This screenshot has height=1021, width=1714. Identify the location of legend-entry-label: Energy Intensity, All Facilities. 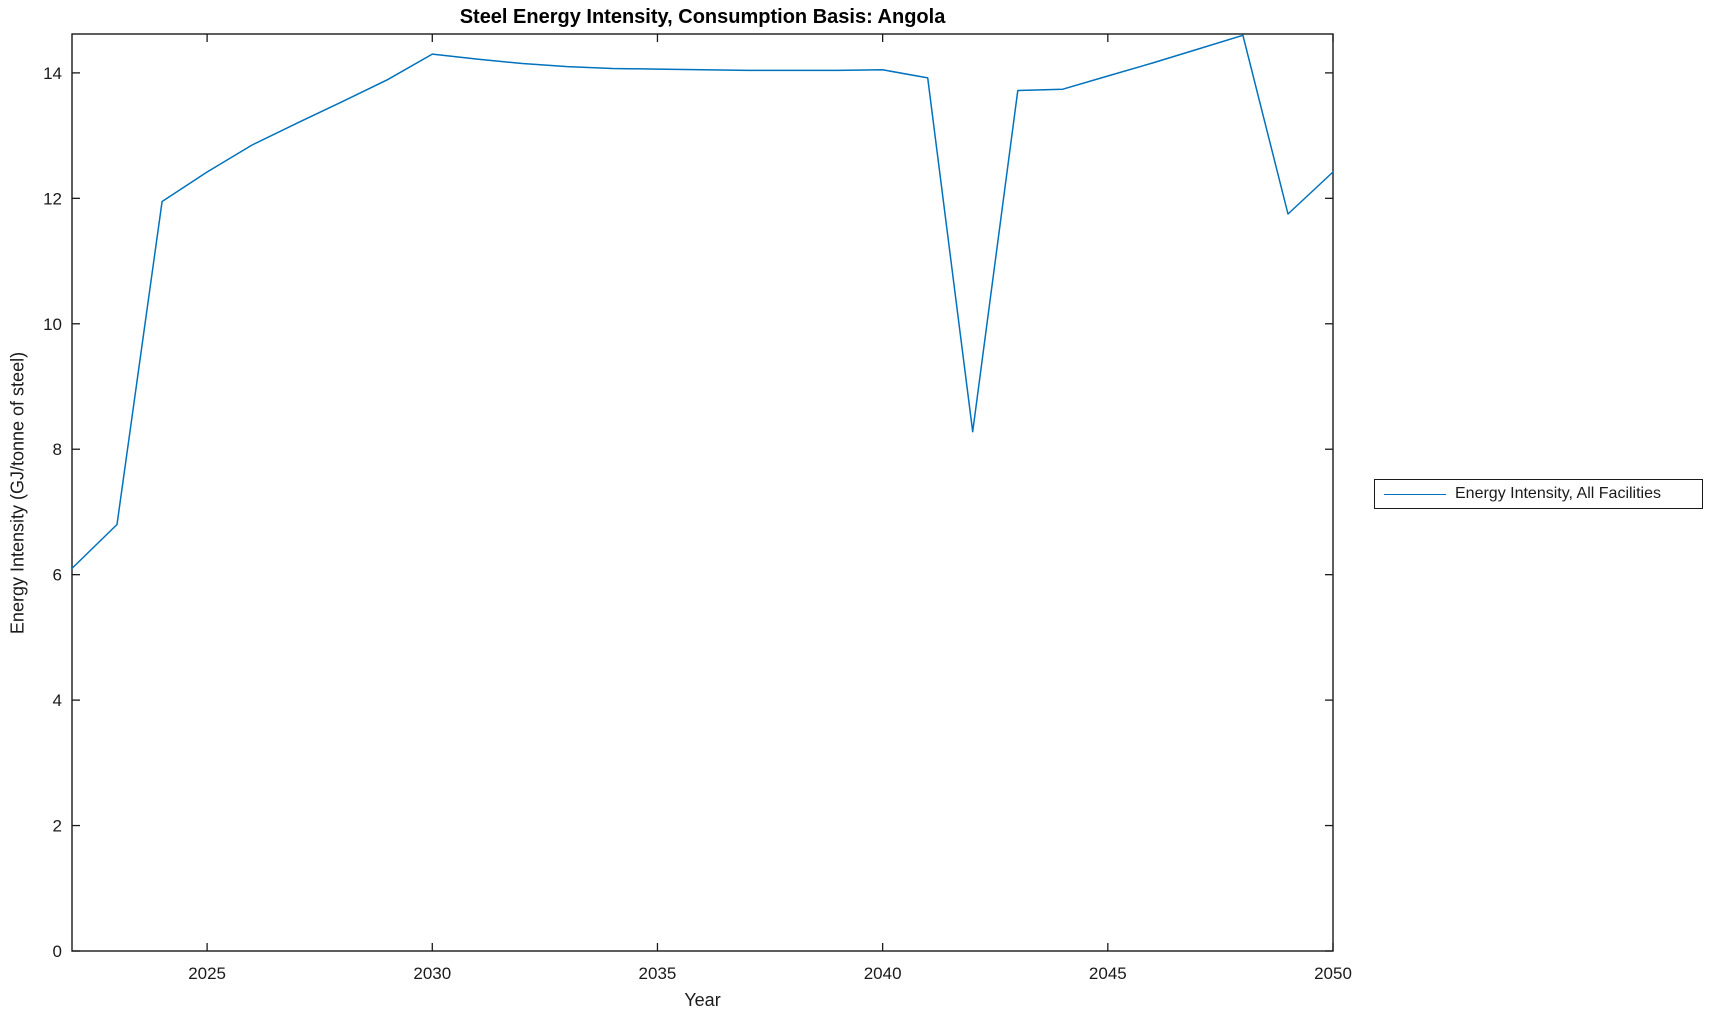
(1558, 493).